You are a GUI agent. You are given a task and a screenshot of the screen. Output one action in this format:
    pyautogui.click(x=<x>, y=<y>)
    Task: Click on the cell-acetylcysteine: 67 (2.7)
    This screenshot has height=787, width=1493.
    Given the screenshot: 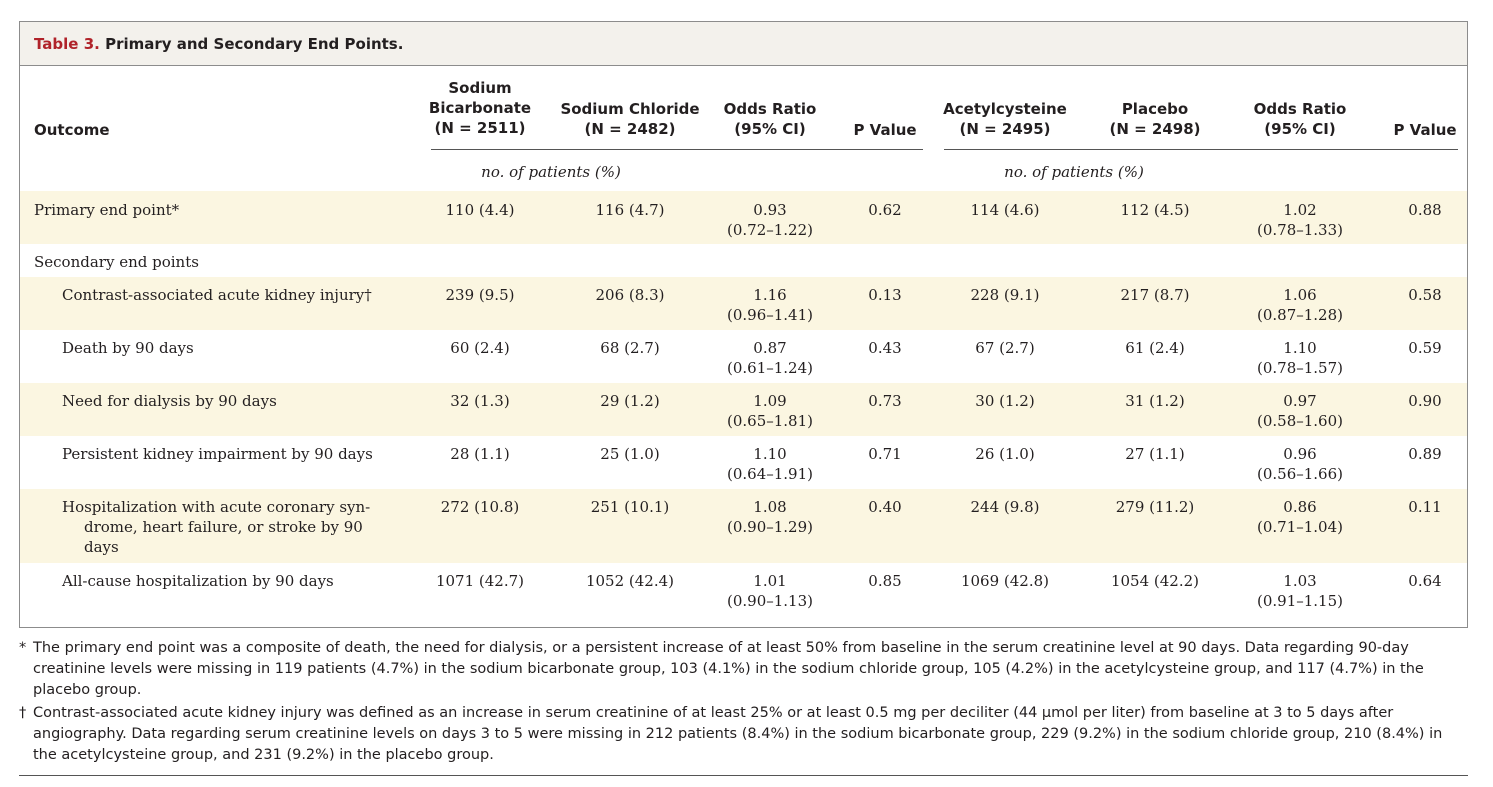 What is the action you would take?
    pyautogui.click(x=1005, y=348)
    